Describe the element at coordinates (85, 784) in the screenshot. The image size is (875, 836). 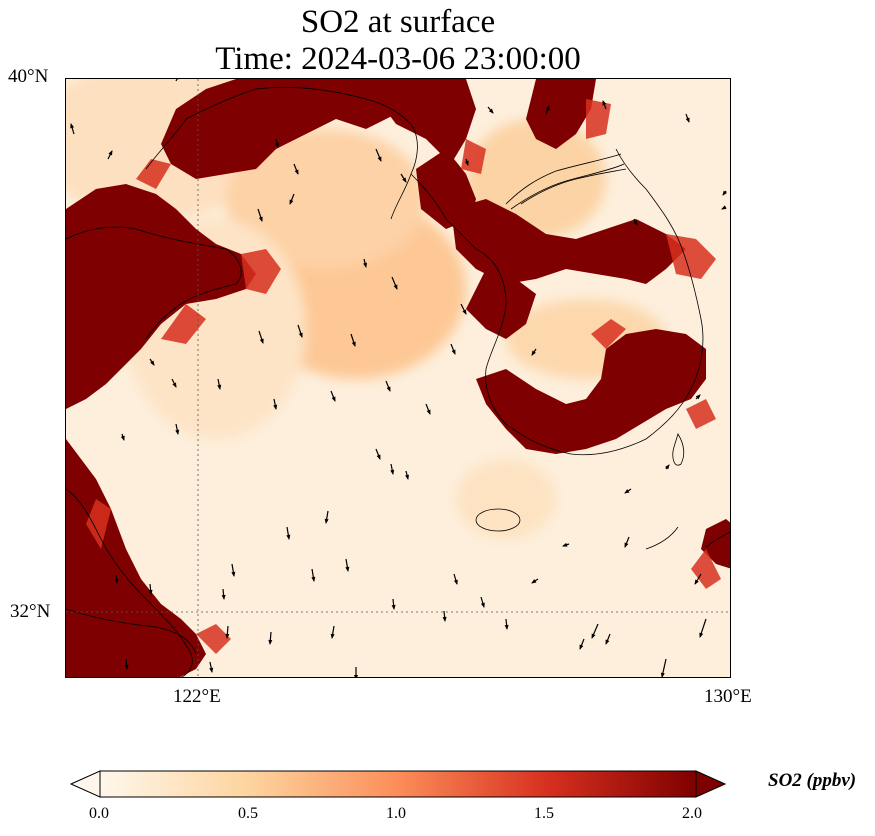
I see `colorbar-extend-low` at that location.